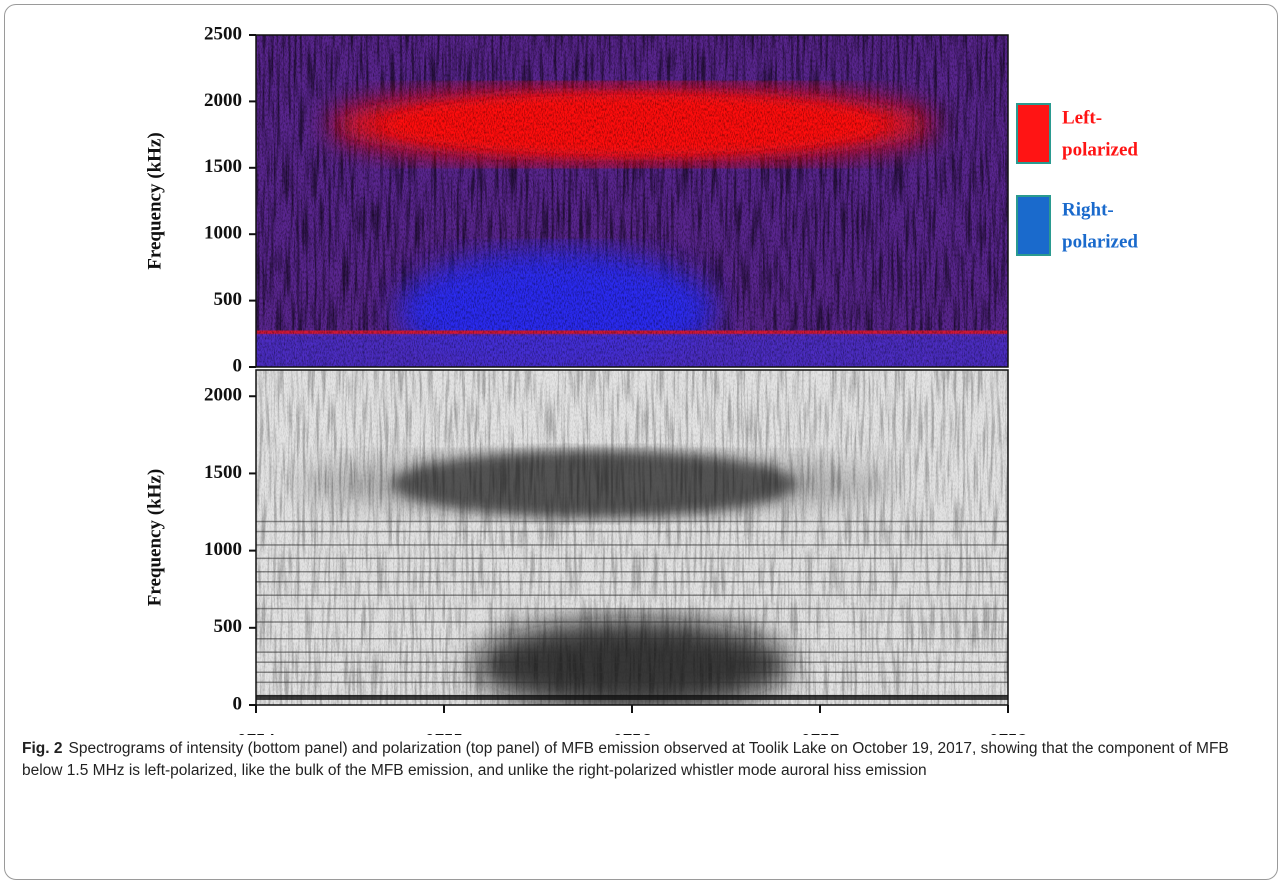 The image size is (1284, 885). Describe the element at coordinates (1088, 209) in the screenshot. I see `legend-label: Right-` at that location.